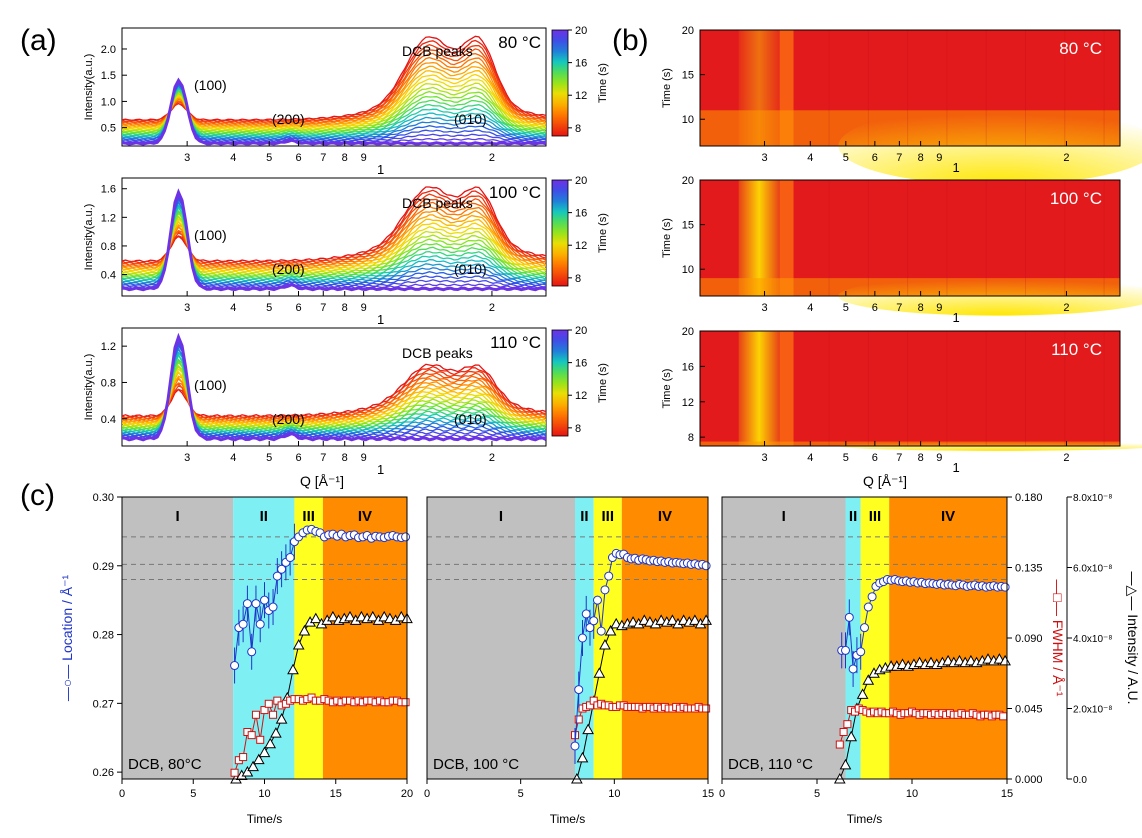 This screenshot has height=838, width=1142. What do you see at coordinates (288, 269) in the screenshot?
I see `peak-200-label: (200)` at bounding box center [288, 269].